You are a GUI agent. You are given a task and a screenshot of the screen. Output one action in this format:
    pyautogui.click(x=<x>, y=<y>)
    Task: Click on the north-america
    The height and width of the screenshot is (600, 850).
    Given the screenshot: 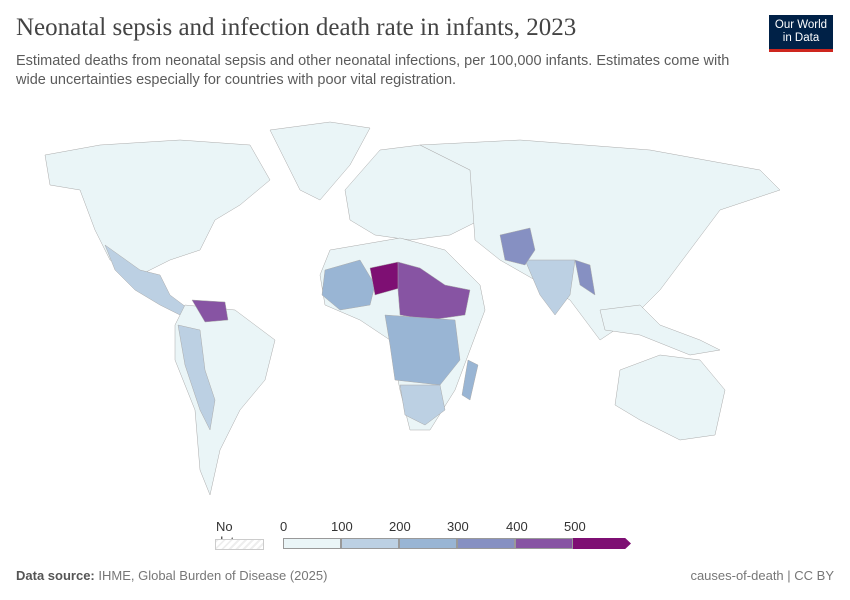 What is the action you would take?
    pyautogui.click(x=157, y=207)
    